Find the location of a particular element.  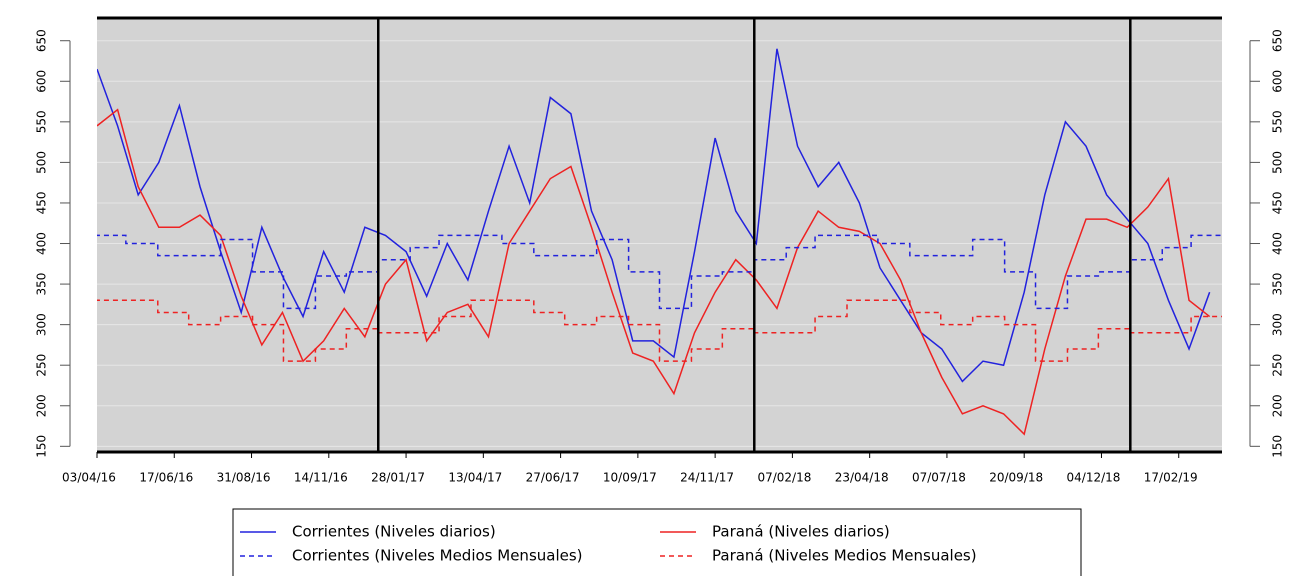

y-tick-label: 250 is located at coordinates (42, 365).